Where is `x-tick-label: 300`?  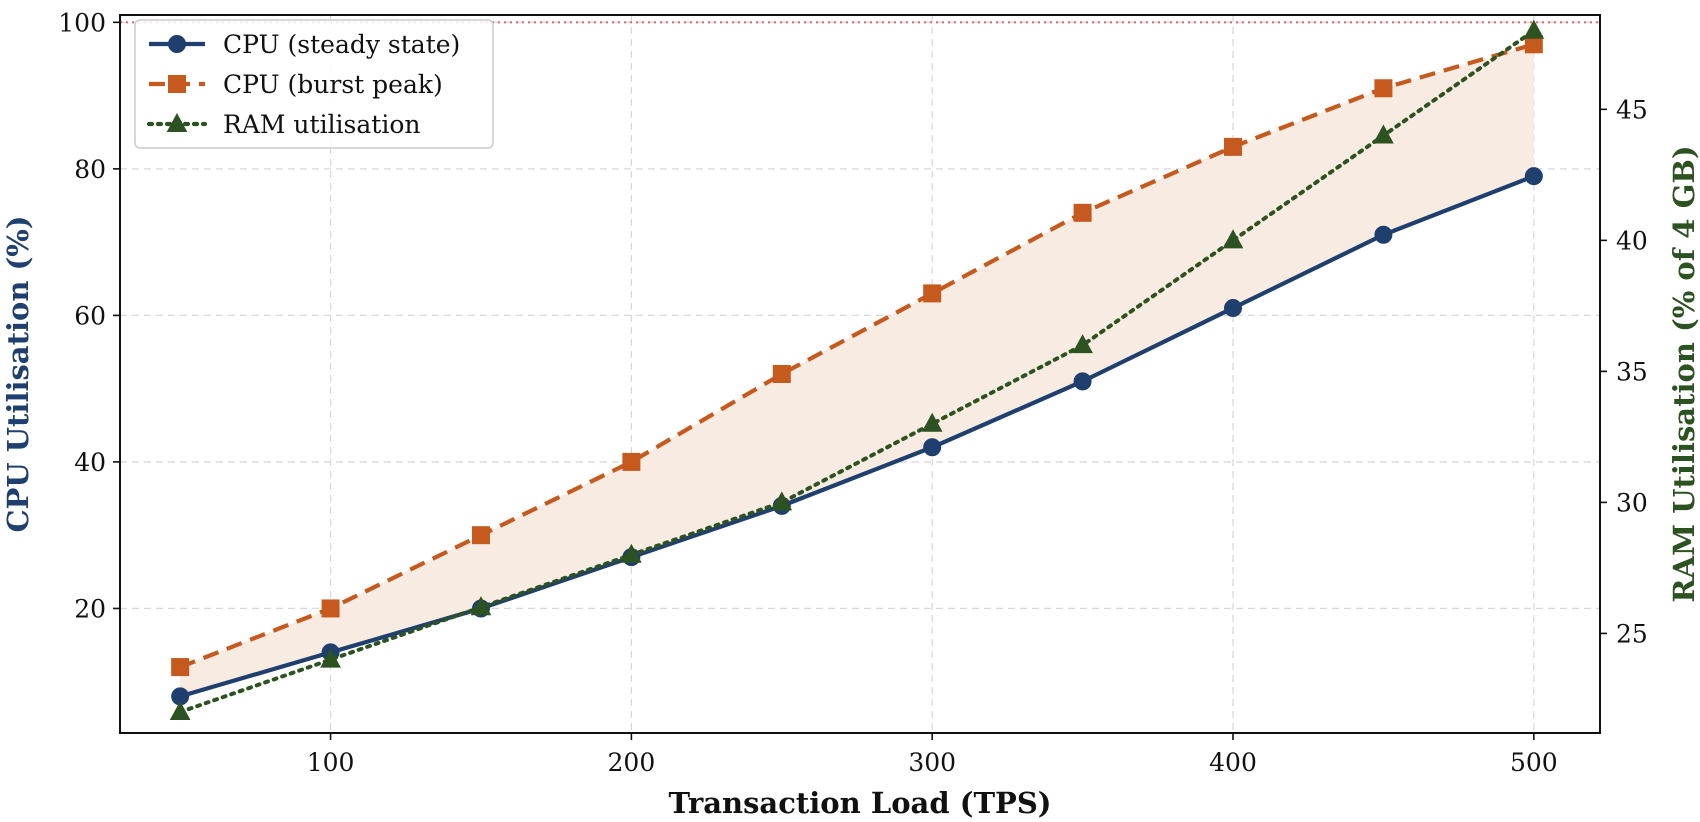 x-tick-label: 300 is located at coordinates (932, 762).